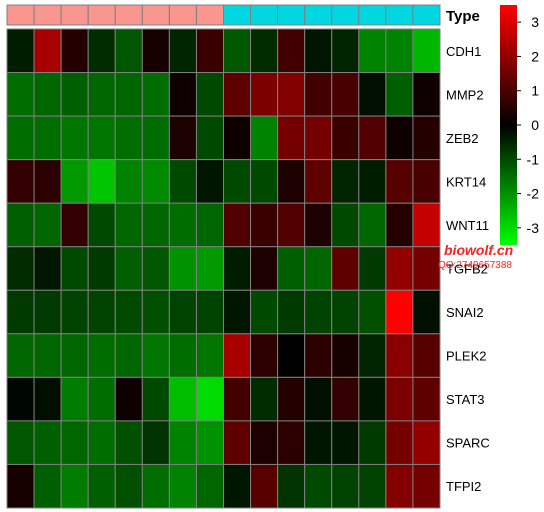 This screenshot has width=544, height=512. Describe the element at coordinates (465, 312) in the screenshot. I see `row-label-snai2: SNAI2` at that location.